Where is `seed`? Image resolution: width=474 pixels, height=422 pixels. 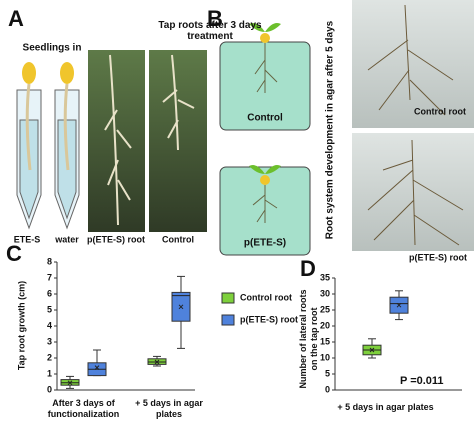
seed is located at coordinates (48, 116).